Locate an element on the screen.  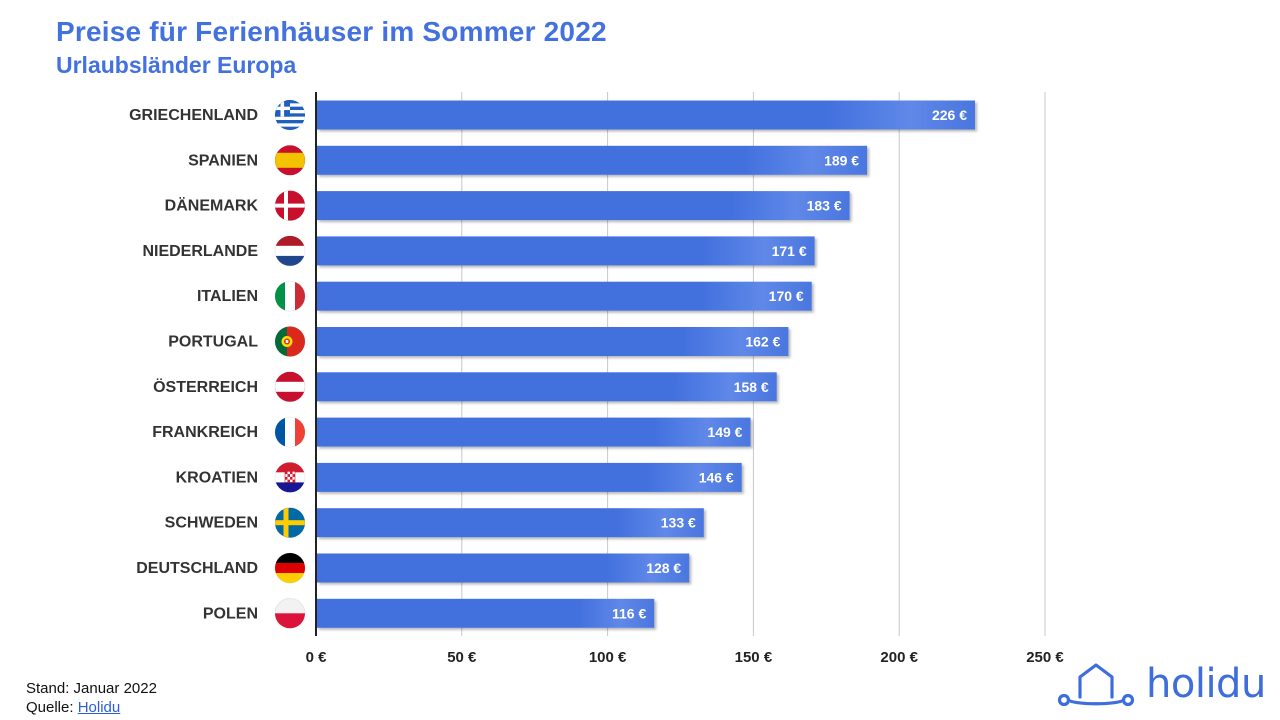
category-label: SPANIEN is located at coordinates (223, 160).